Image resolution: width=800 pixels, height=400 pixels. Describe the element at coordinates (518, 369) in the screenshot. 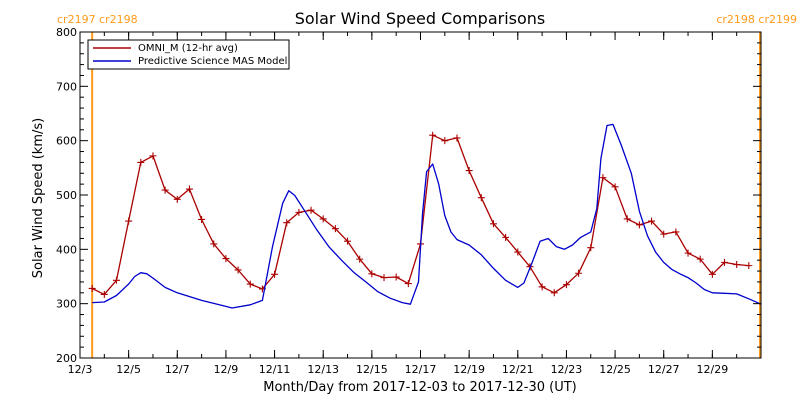

I see `x-tick-label: 12/21` at that location.